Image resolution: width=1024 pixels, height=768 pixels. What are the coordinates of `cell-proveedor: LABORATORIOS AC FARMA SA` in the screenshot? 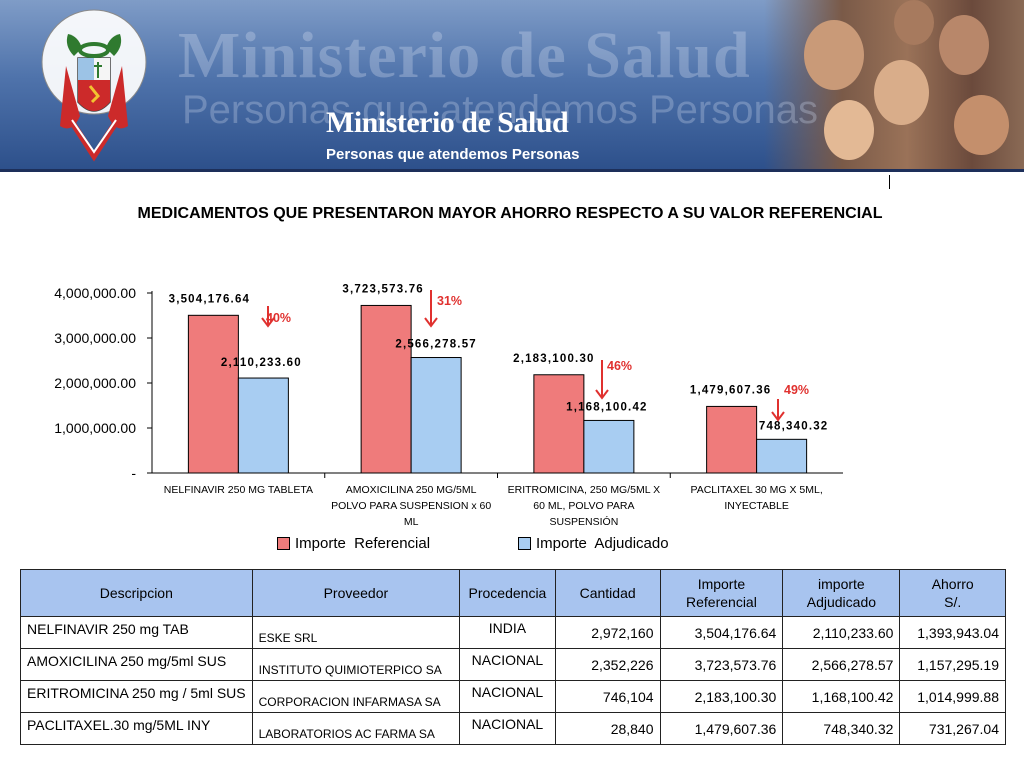 It's located at (356, 728).